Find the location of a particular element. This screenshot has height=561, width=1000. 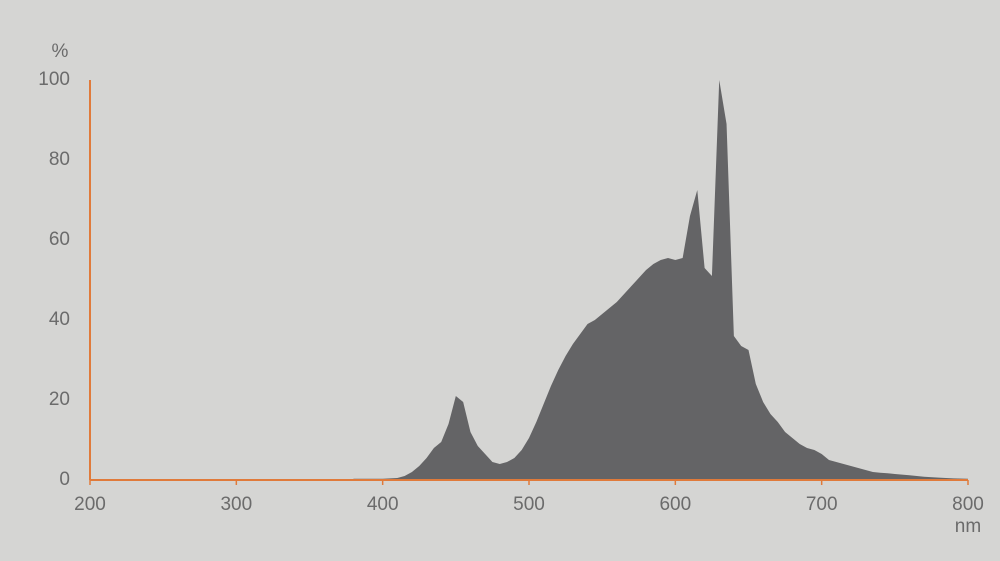

x-tick-label: 700 is located at coordinates (822, 504).